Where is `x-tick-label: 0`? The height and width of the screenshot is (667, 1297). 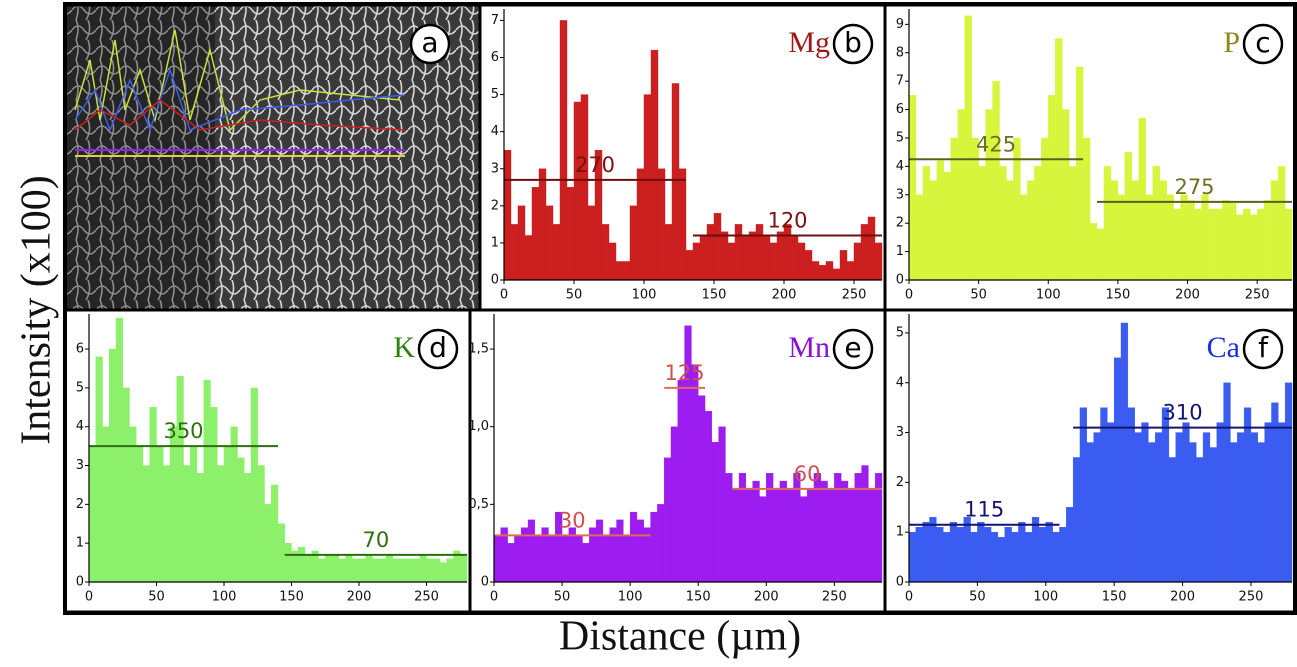
x-tick-label: 0 is located at coordinates (504, 295).